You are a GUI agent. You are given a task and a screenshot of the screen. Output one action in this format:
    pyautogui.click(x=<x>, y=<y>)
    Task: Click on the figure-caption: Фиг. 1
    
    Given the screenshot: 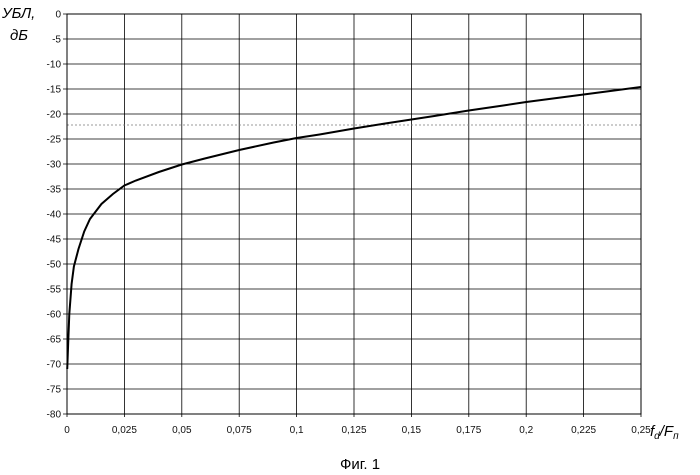 What is the action you would take?
    pyautogui.click(x=360, y=464)
    